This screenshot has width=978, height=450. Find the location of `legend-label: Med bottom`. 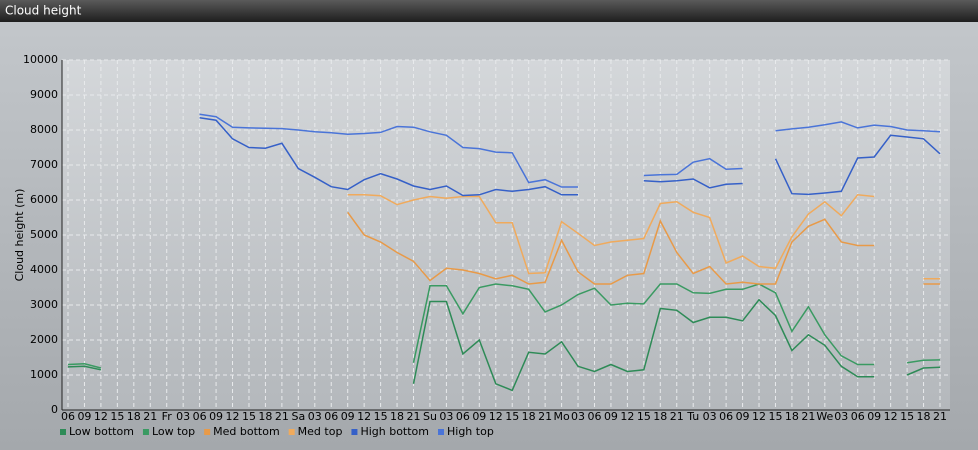

legend-label: Med bottom is located at coordinates (246, 431).